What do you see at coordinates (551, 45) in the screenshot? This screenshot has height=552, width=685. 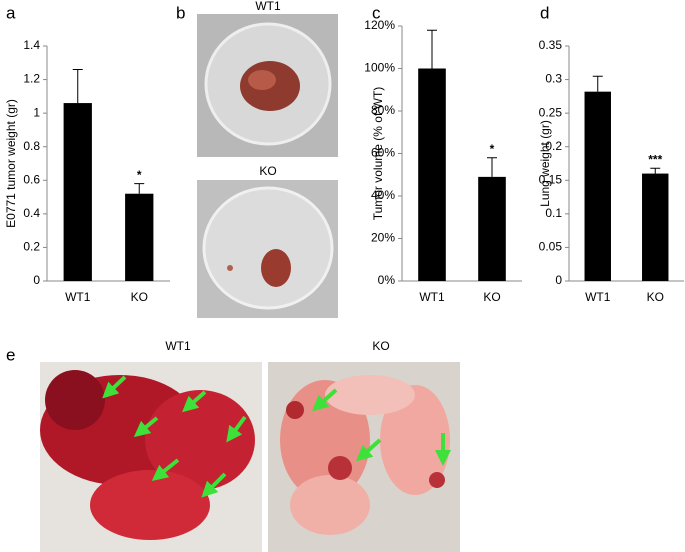 I see `y-tick-label: 0.35` at bounding box center [551, 45].